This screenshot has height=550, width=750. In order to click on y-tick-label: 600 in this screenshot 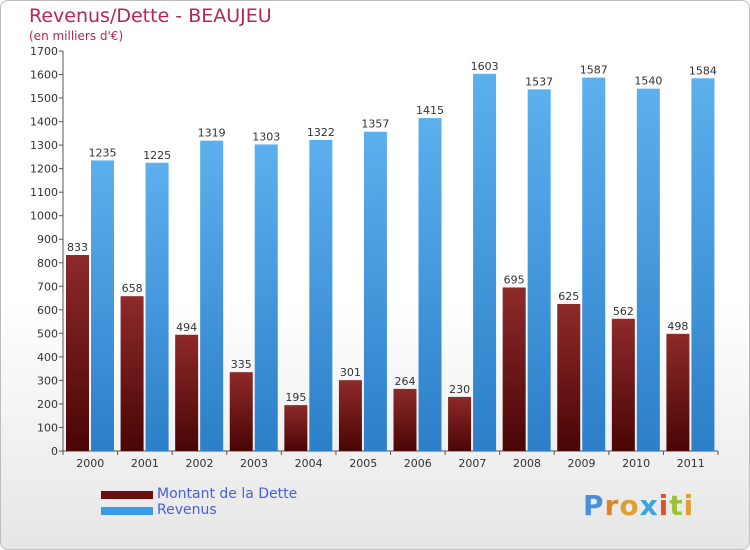, I will do `click(47, 310)`.